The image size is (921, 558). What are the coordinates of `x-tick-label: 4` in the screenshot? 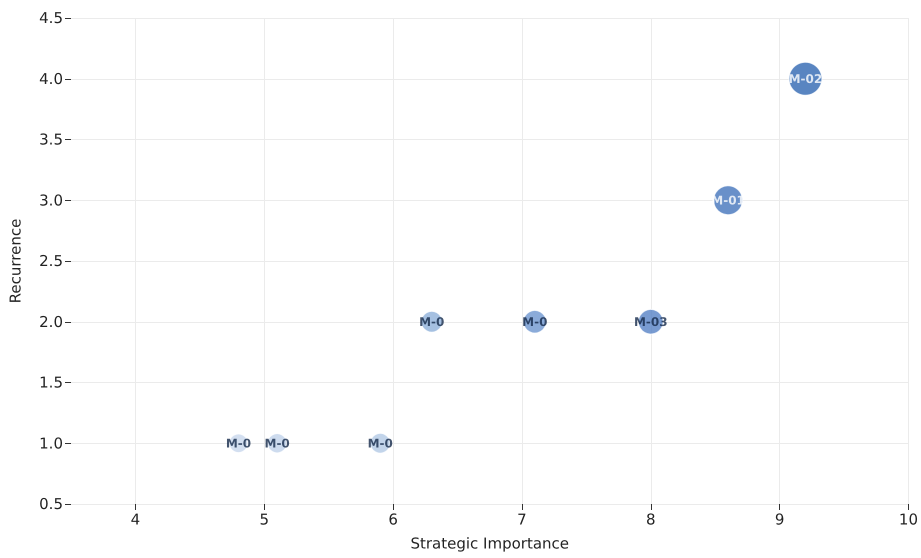 It's located at (135, 519).